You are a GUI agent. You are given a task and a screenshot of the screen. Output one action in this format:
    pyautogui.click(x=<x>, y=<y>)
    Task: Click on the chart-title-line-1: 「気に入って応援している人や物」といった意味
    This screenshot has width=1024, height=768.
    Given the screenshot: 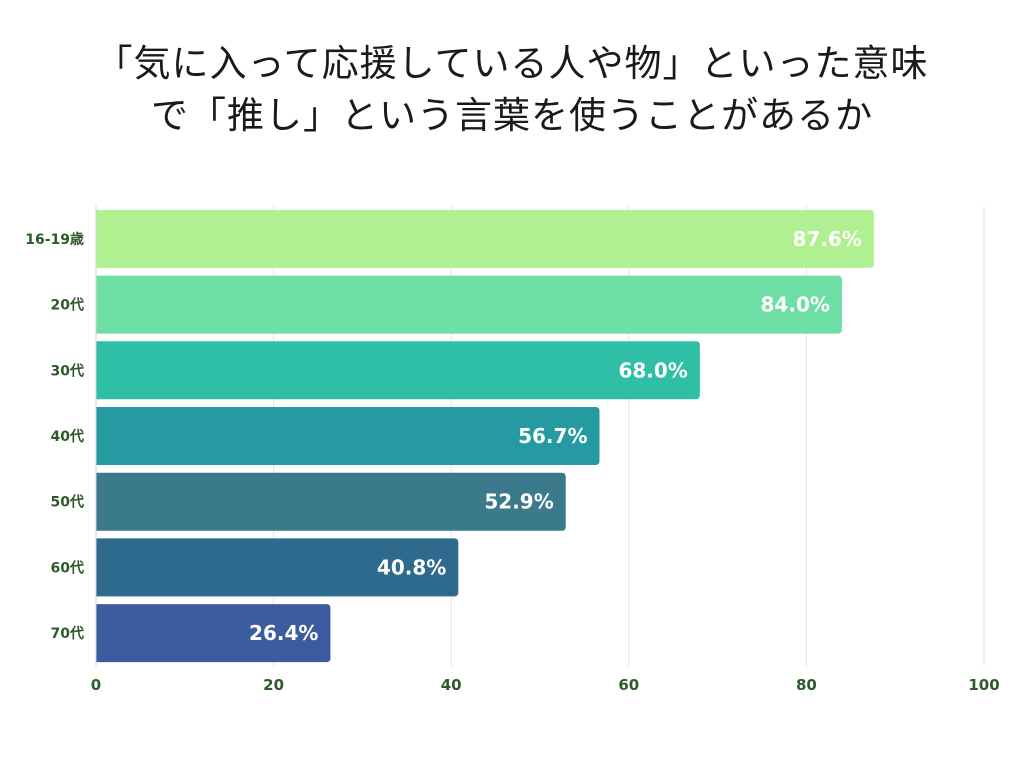 What is the action you would take?
    pyautogui.click(x=512, y=63)
    